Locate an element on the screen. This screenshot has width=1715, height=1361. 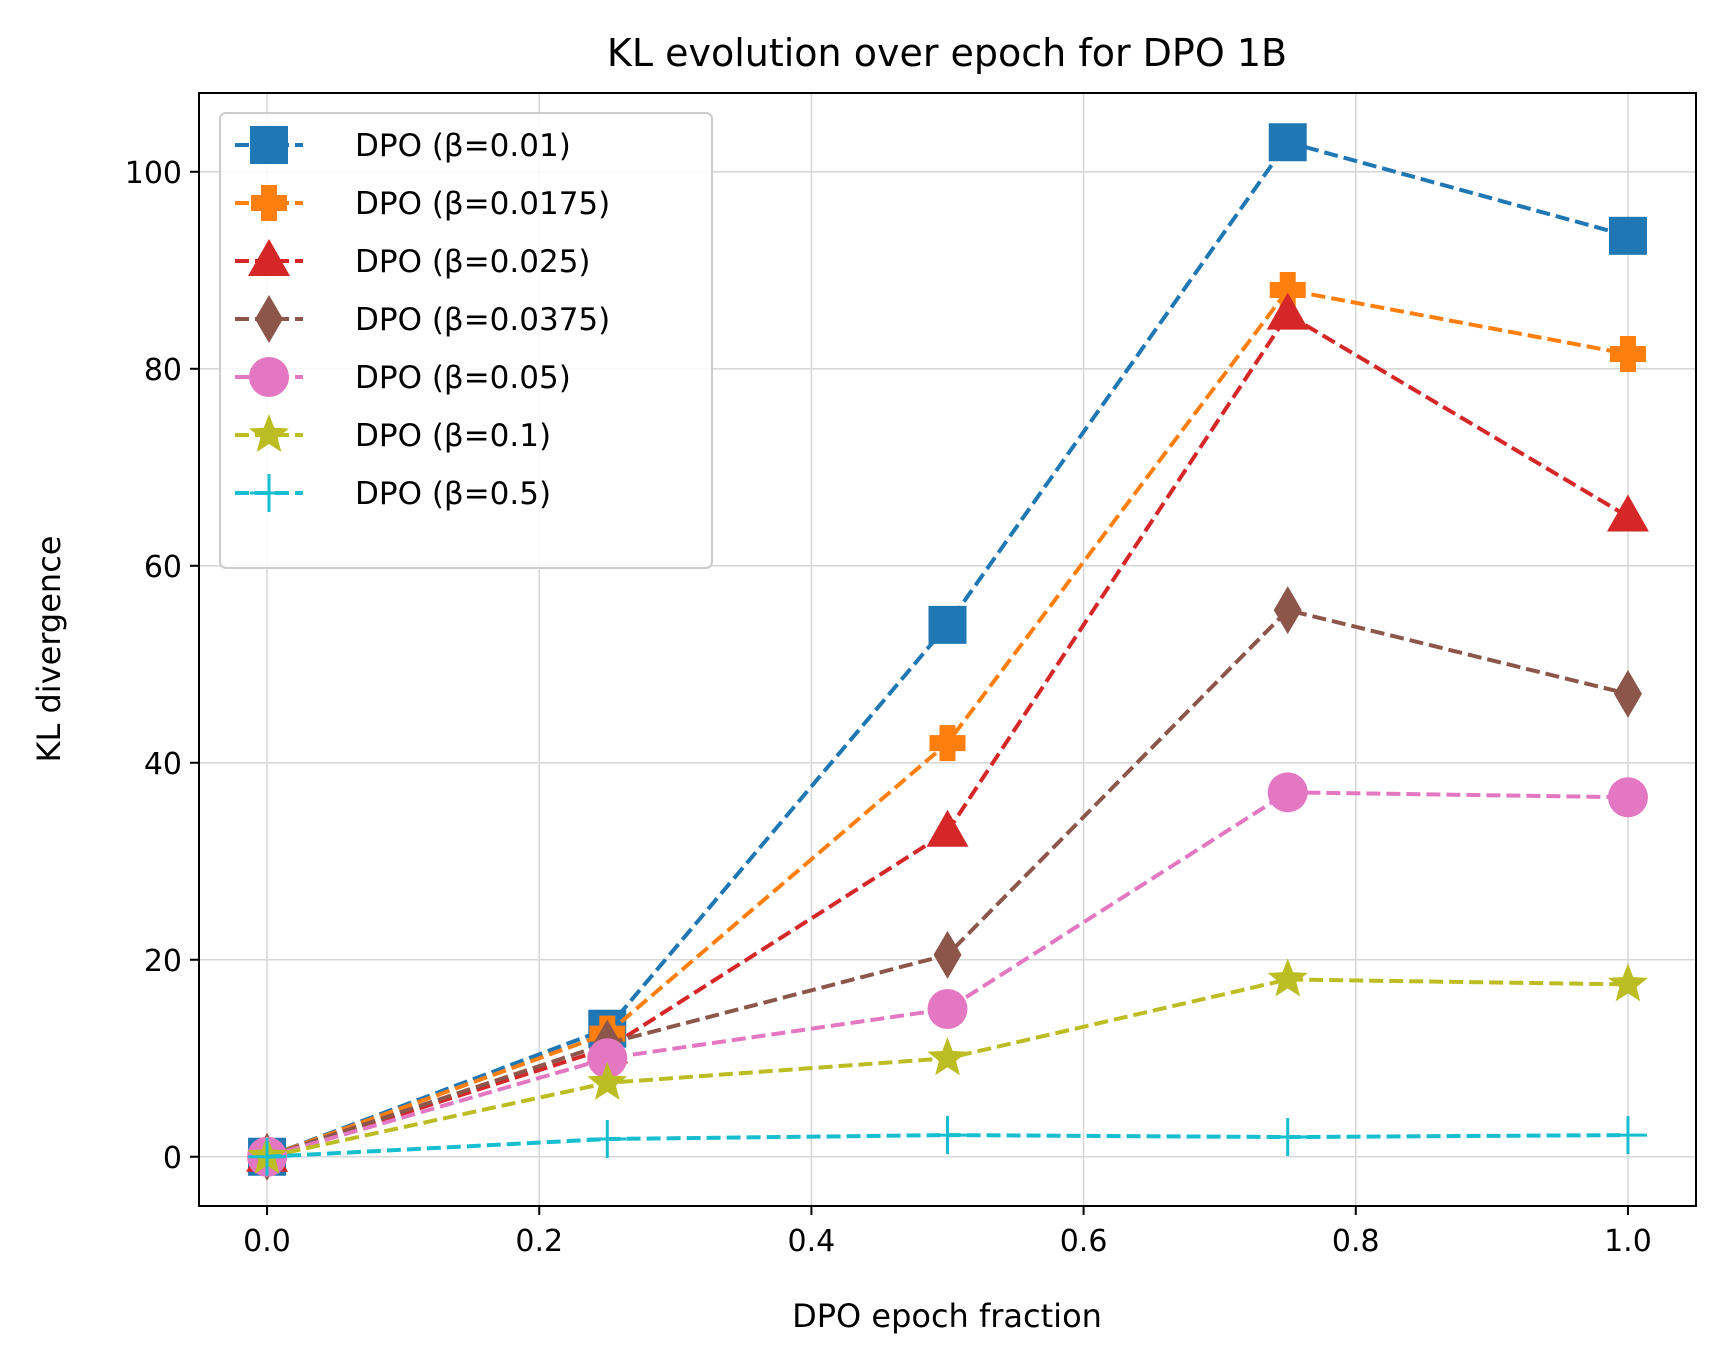
y-axis-label: KL divergence is located at coordinates (49, 649).